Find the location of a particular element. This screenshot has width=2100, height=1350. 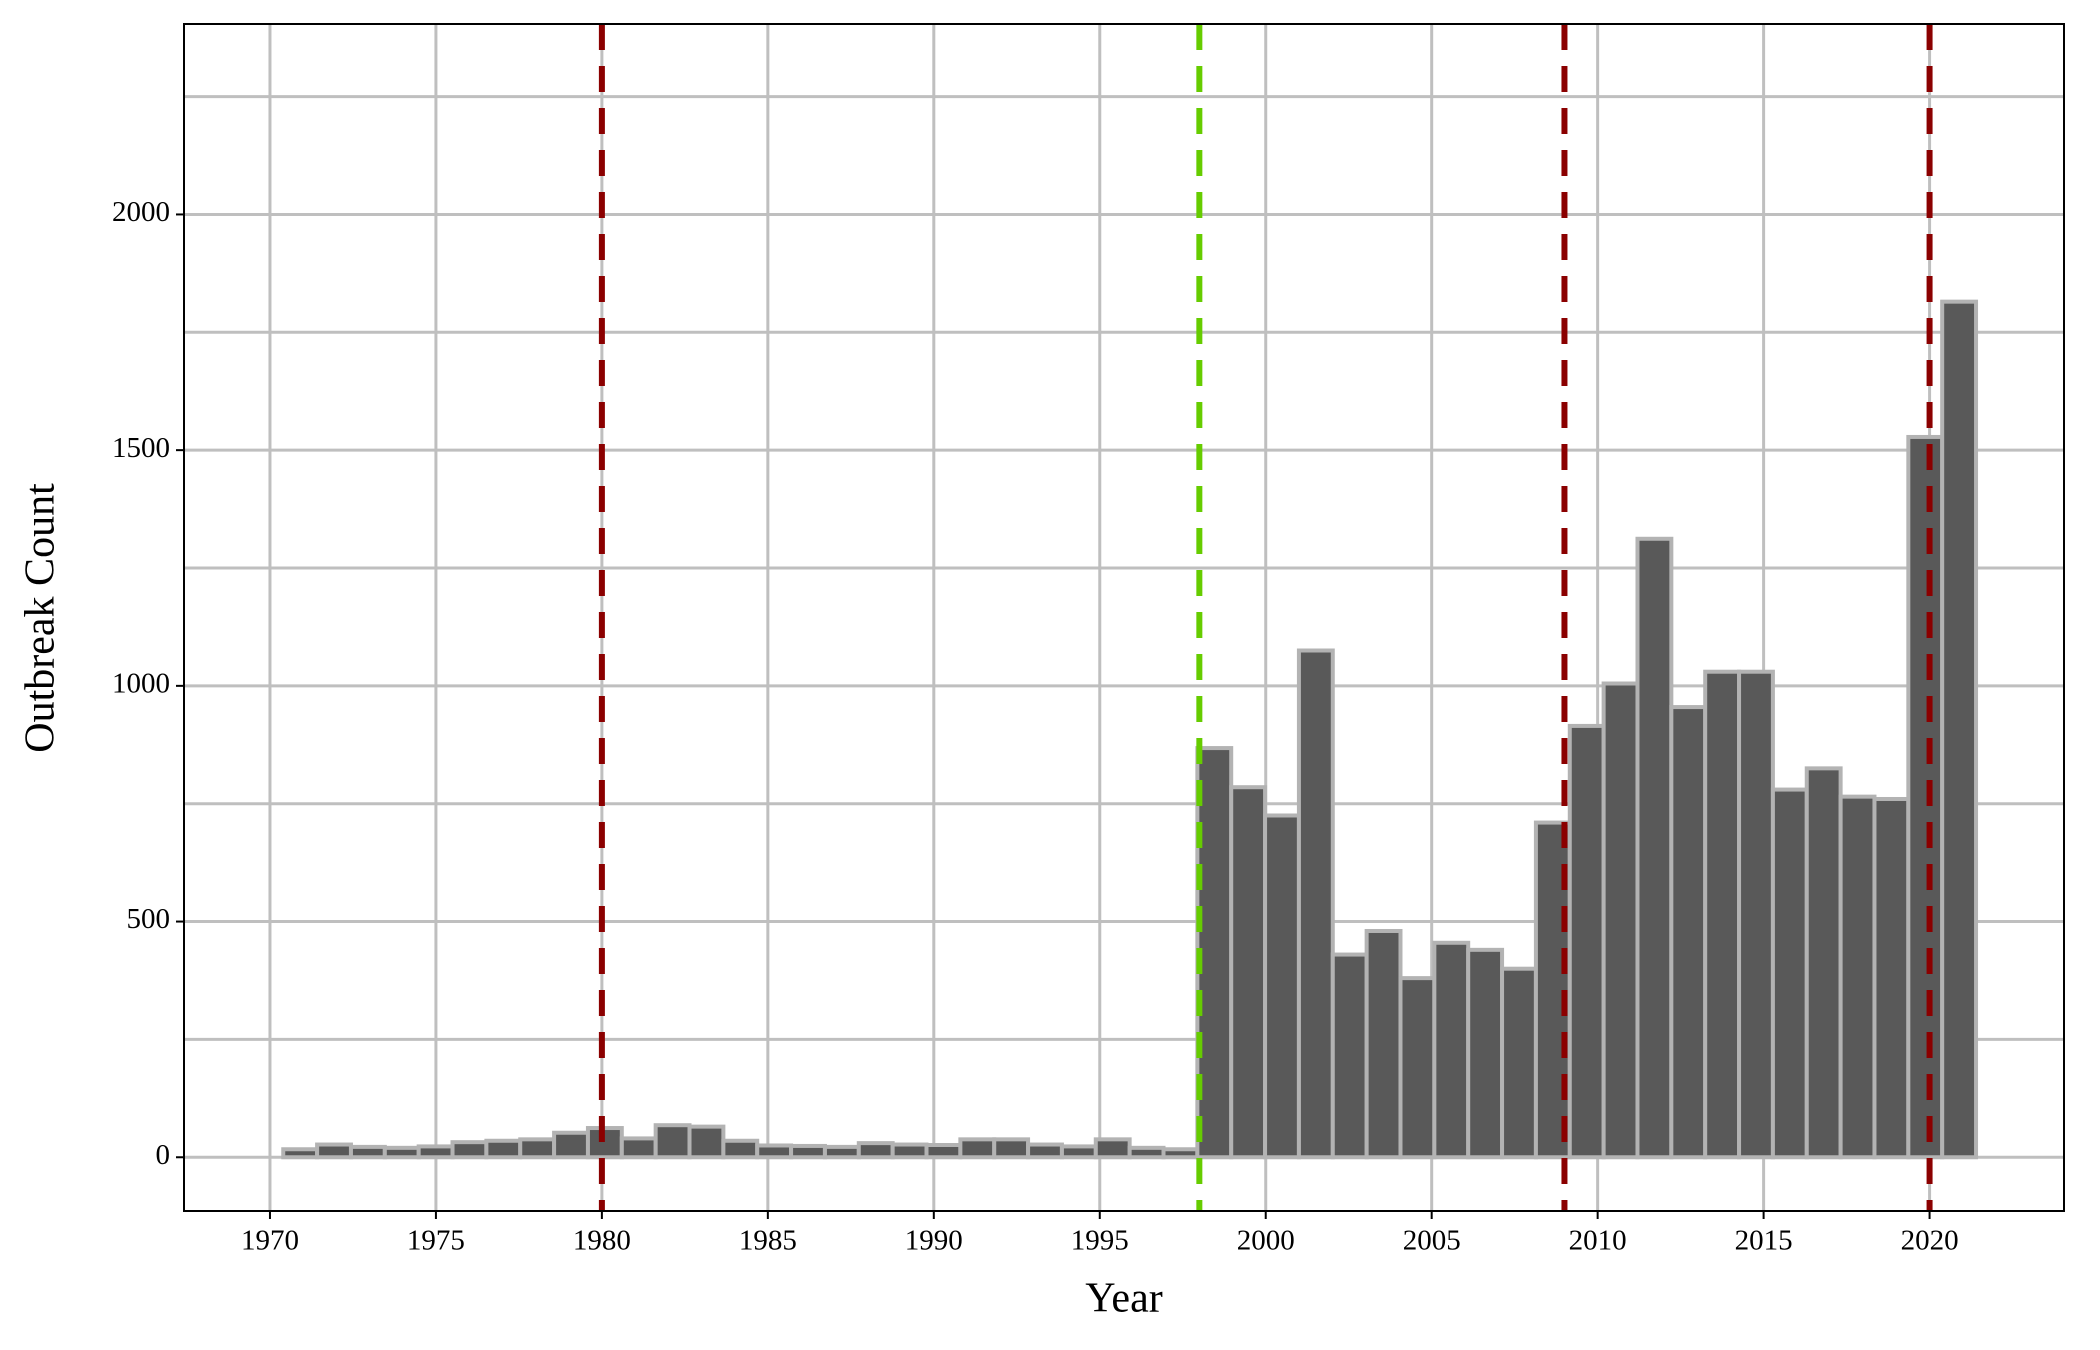

x-tick-label: 2020 is located at coordinates (1930, 1241).